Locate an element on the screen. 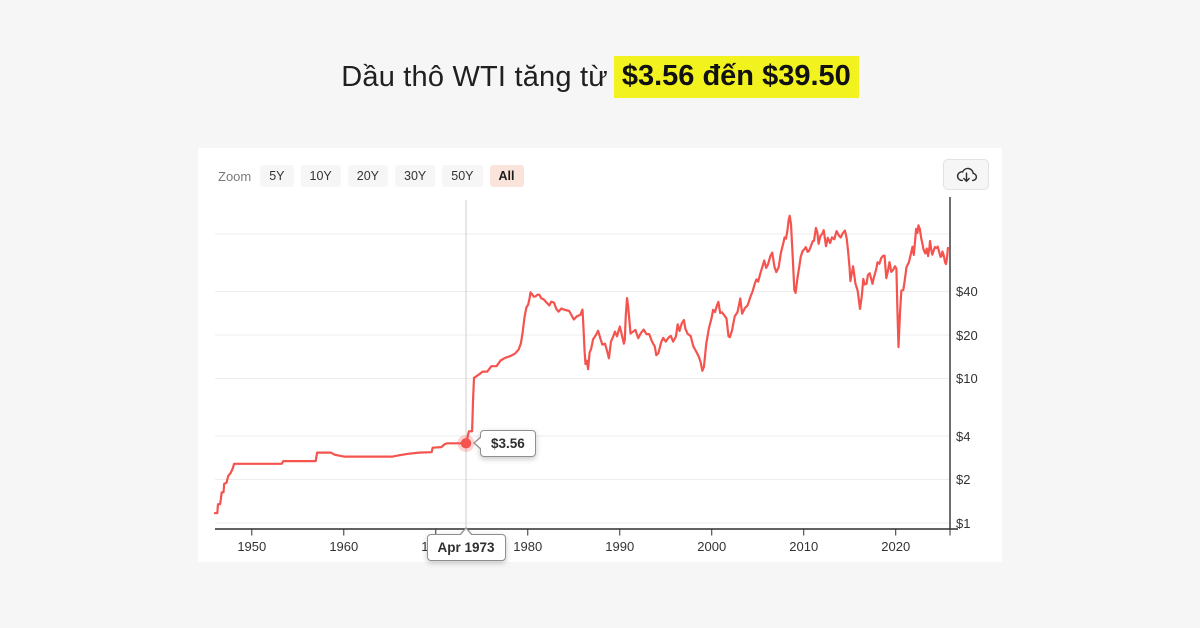  x-axis-label-2000: 2000 is located at coordinates (712, 546).